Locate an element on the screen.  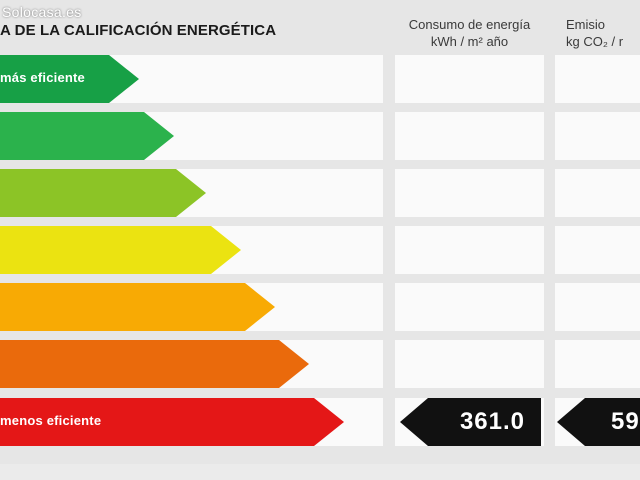
energy-column-title: Consumo de energía is located at coordinates (469, 24).